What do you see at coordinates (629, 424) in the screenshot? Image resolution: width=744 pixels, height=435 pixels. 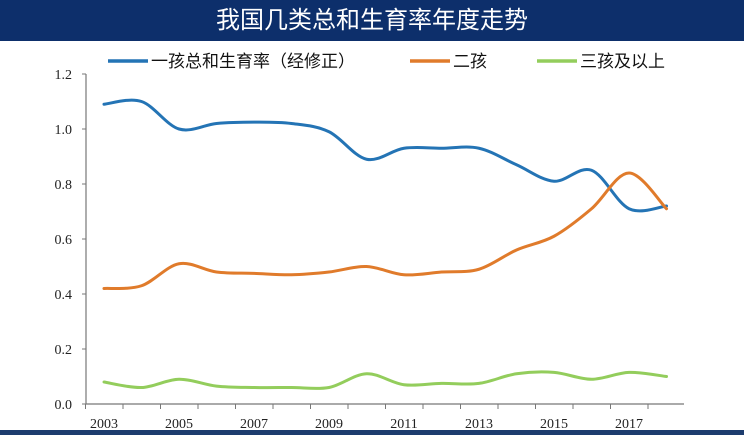 I see `x-tick-label: 2017` at bounding box center [629, 424].